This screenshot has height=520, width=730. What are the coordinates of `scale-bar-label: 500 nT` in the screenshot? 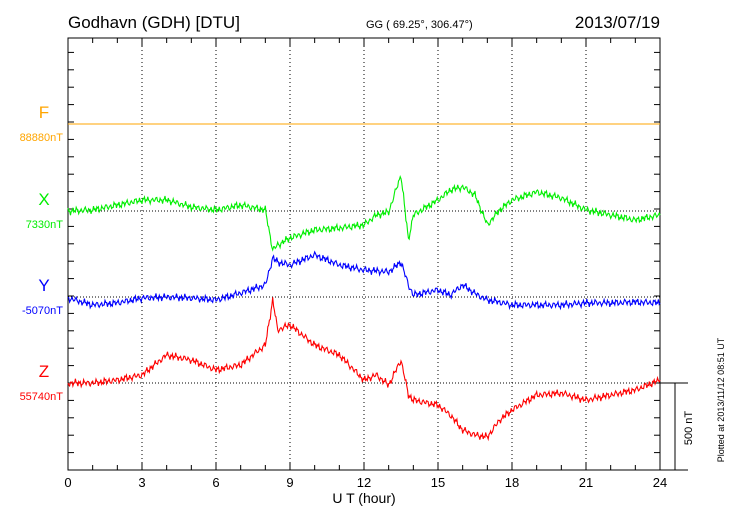 It's located at (689, 428).